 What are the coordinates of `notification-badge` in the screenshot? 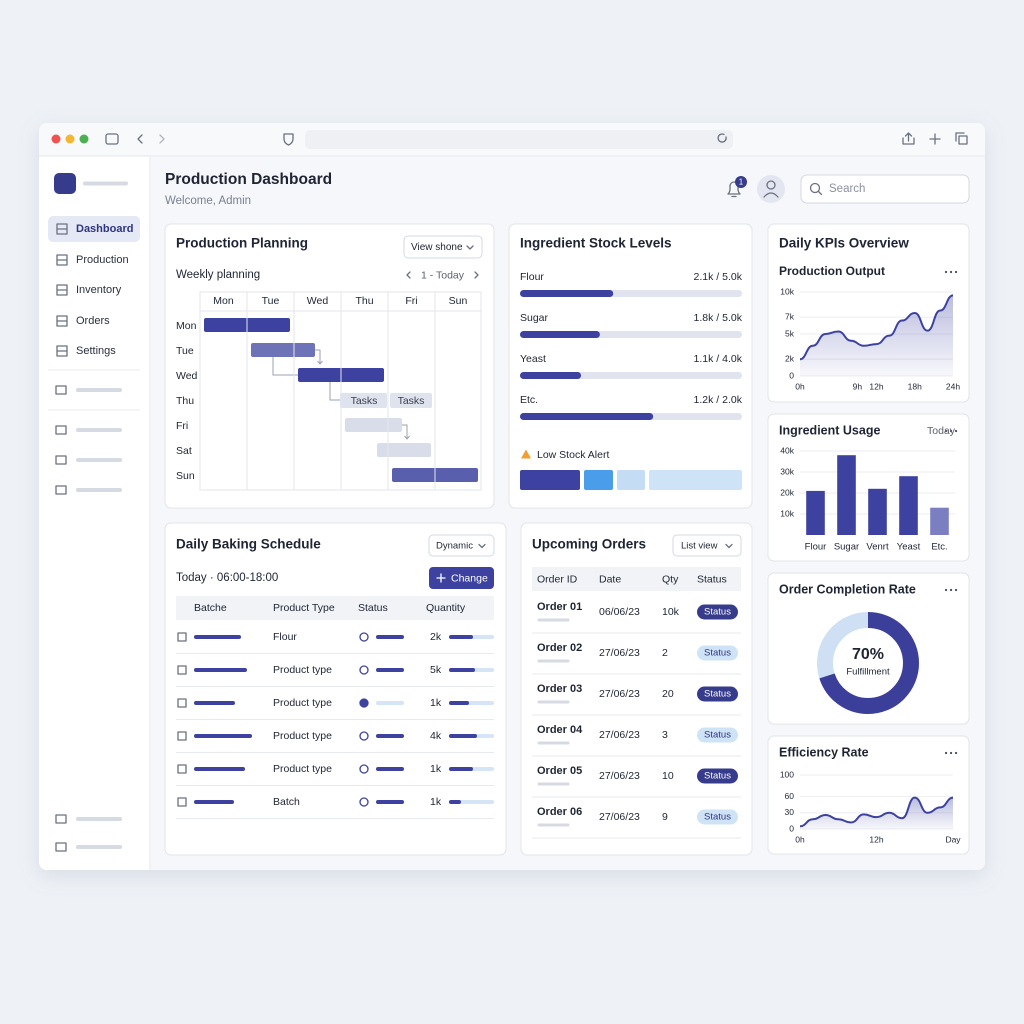 It's located at (741, 182).